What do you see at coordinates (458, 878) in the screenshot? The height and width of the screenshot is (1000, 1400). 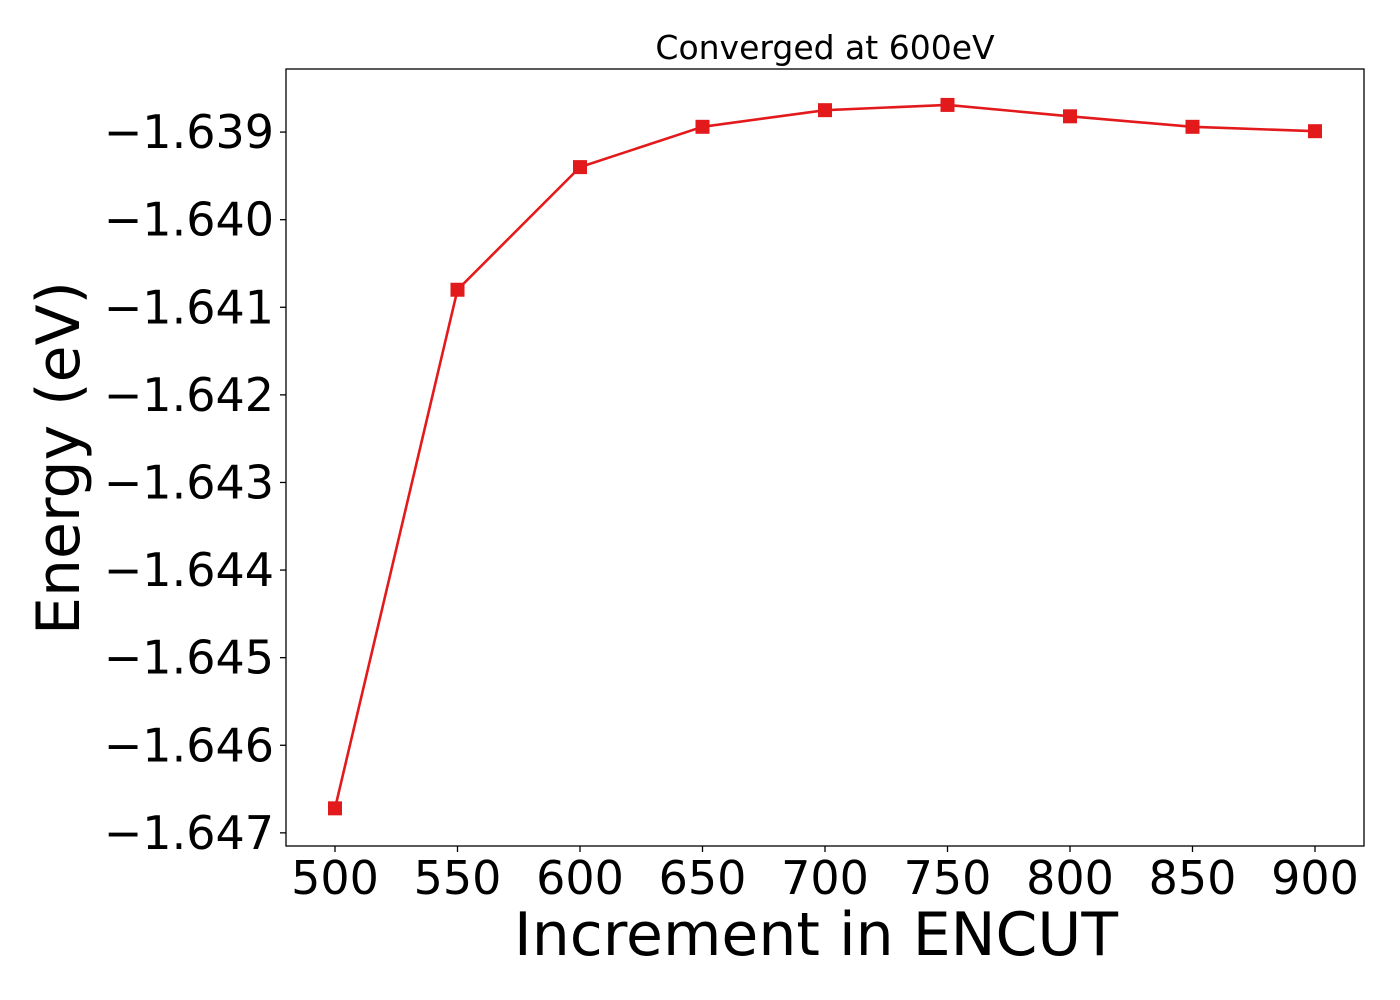 I see `x-tick-label: 550` at bounding box center [458, 878].